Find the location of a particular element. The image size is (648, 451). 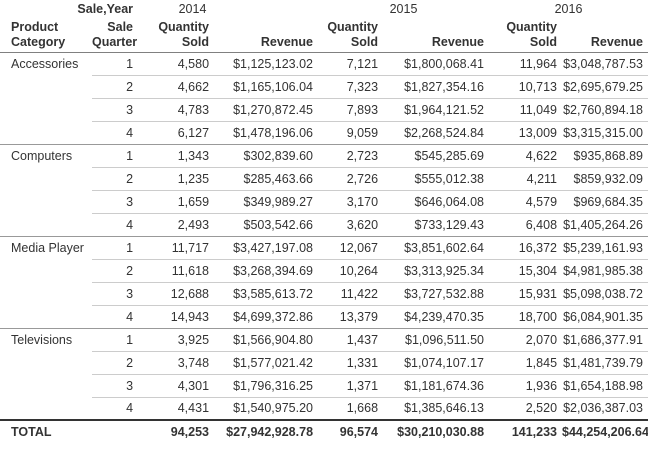

year-header-2016: 2016 is located at coordinates (568, 9).